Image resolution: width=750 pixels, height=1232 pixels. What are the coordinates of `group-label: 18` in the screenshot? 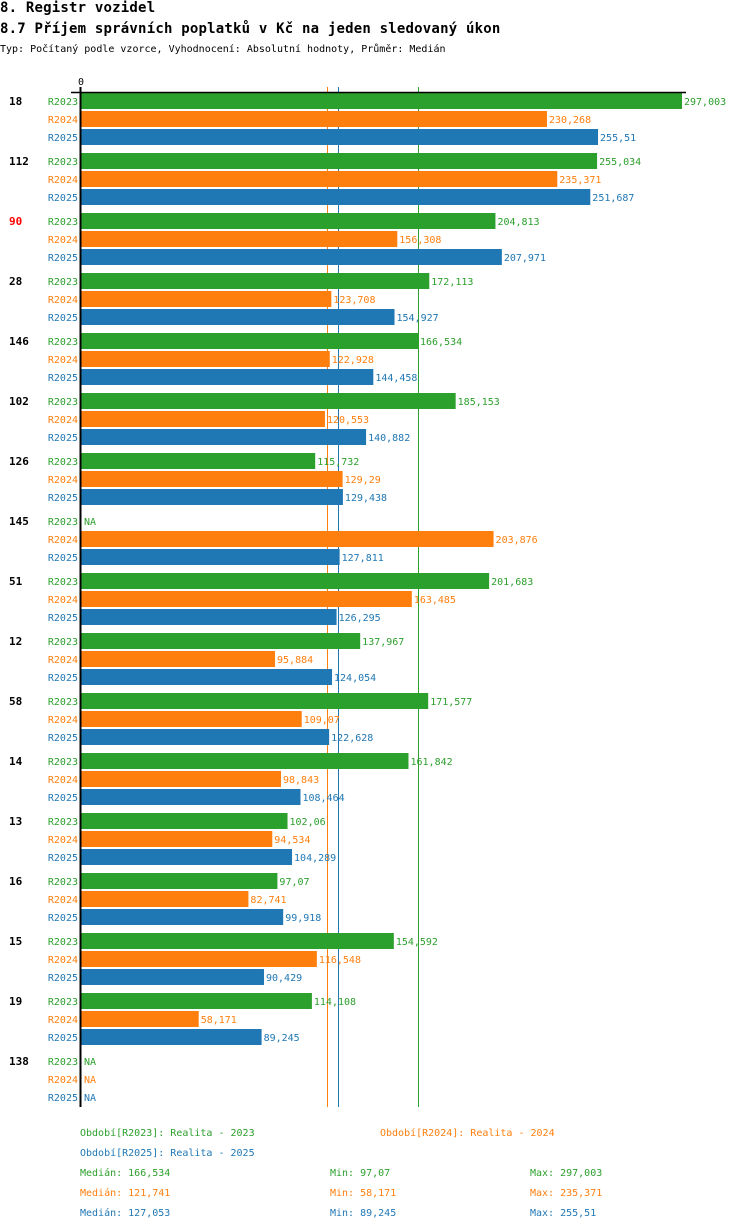 It's located at (15, 101).